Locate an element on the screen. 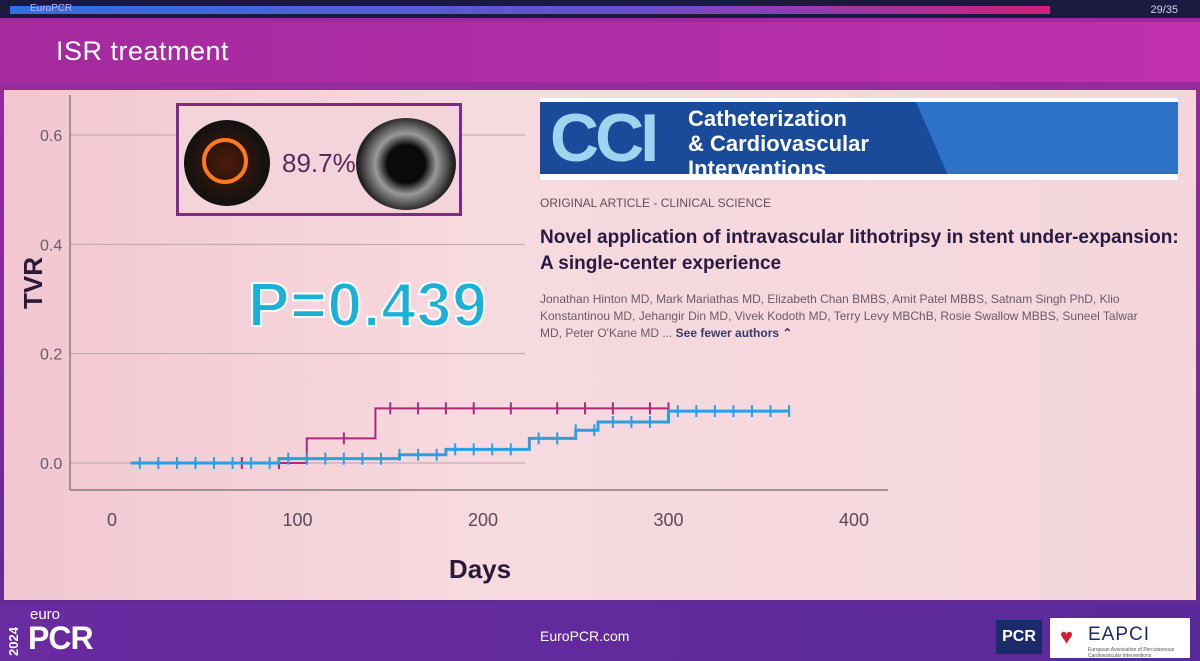 This screenshot has width=1200, height=661. slide-title: ISR treatment is located at coordinates (143, 51).